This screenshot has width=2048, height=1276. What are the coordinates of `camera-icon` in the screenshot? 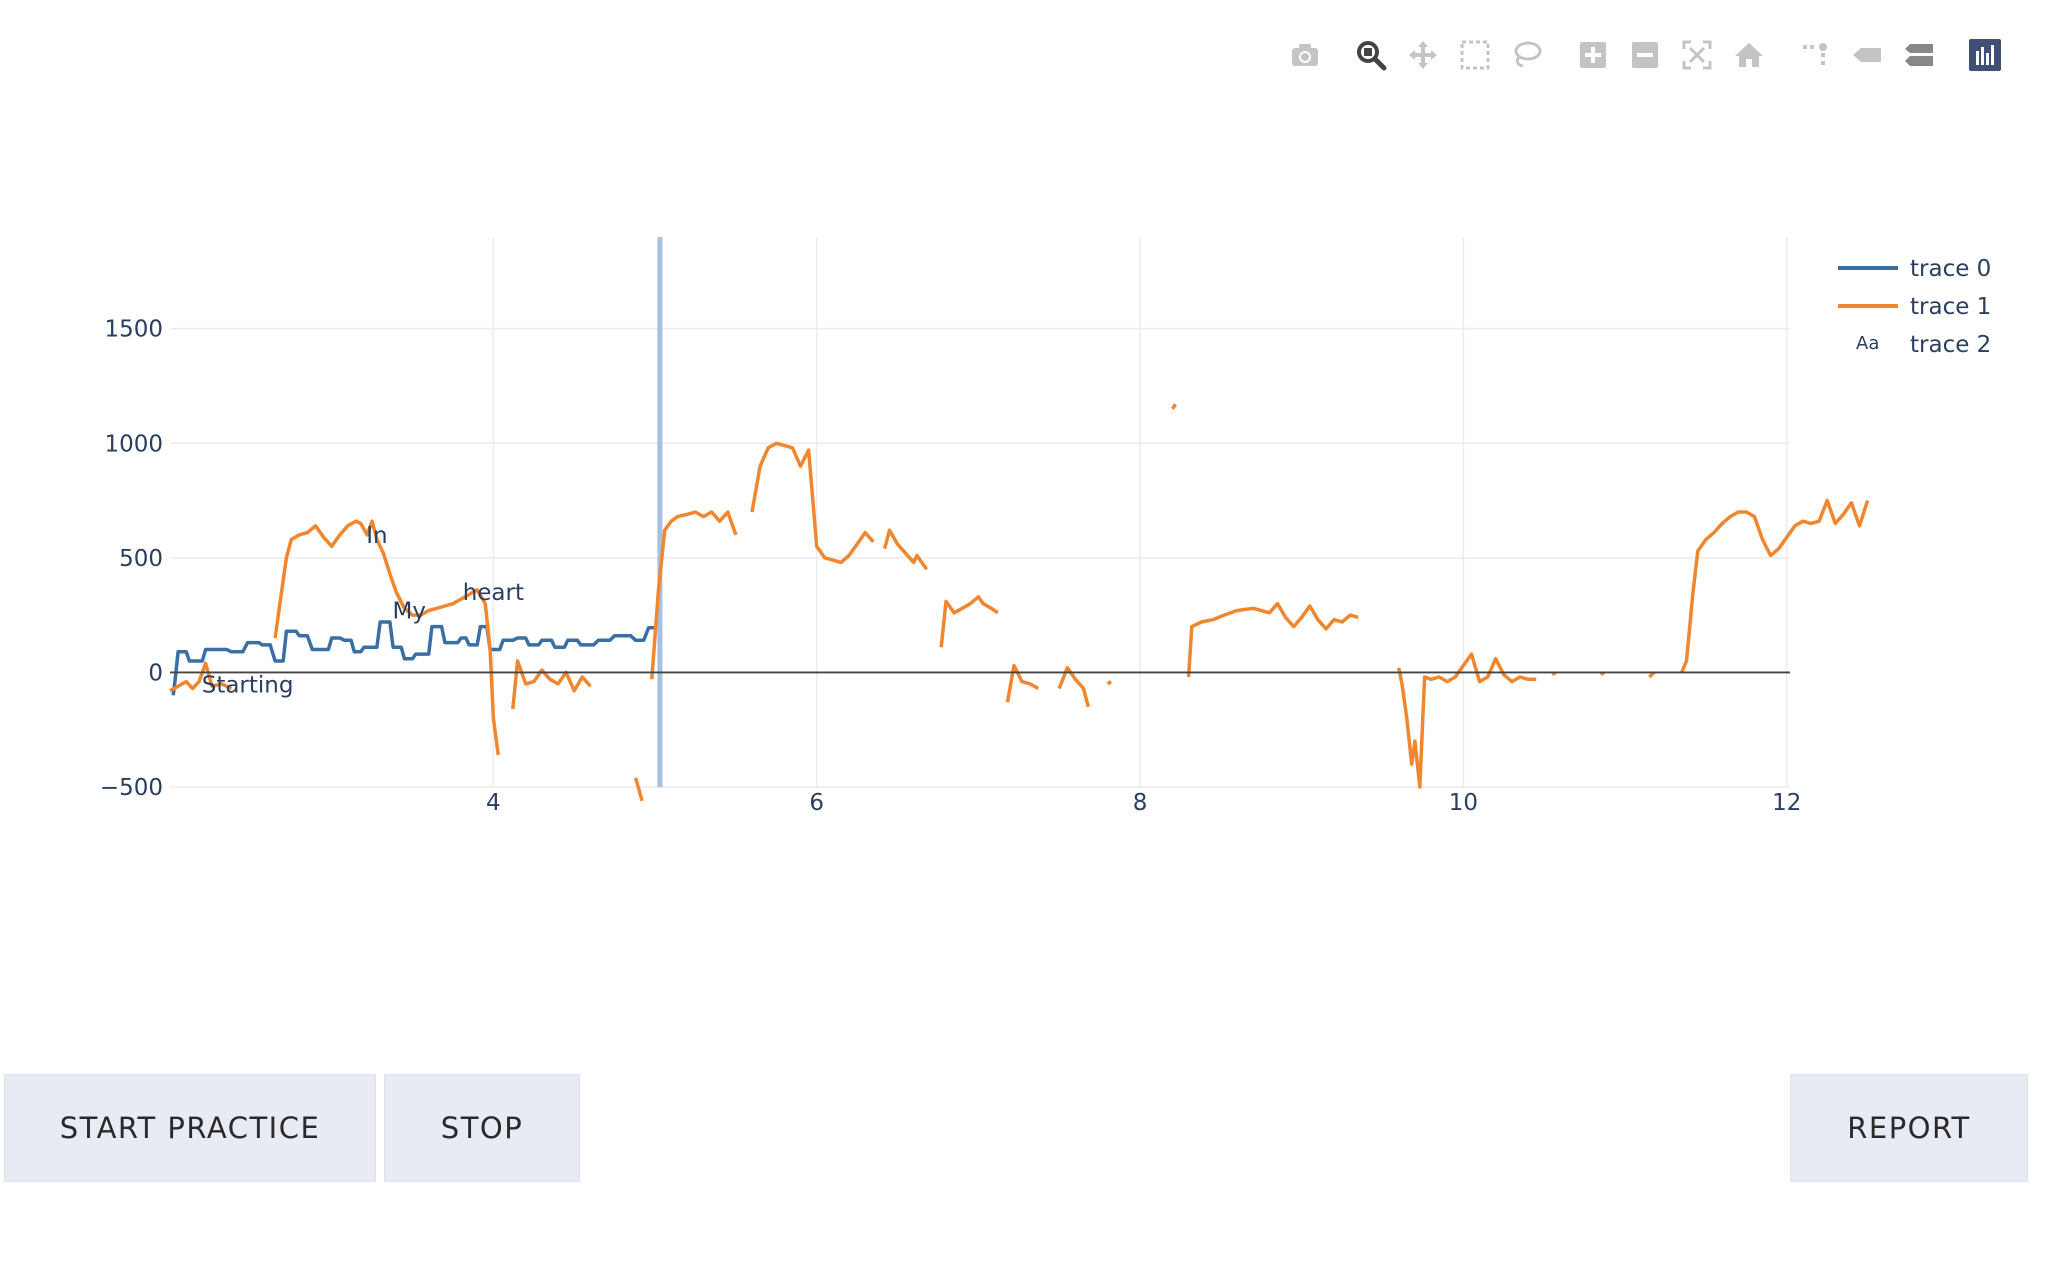 It's located at (1305, 55).